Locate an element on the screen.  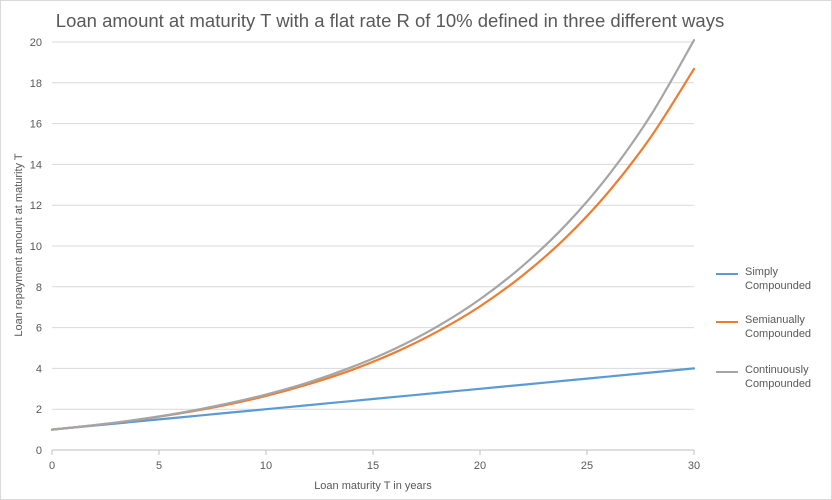
legend-label: Simply Compounded is located at coordinates (778, 279).